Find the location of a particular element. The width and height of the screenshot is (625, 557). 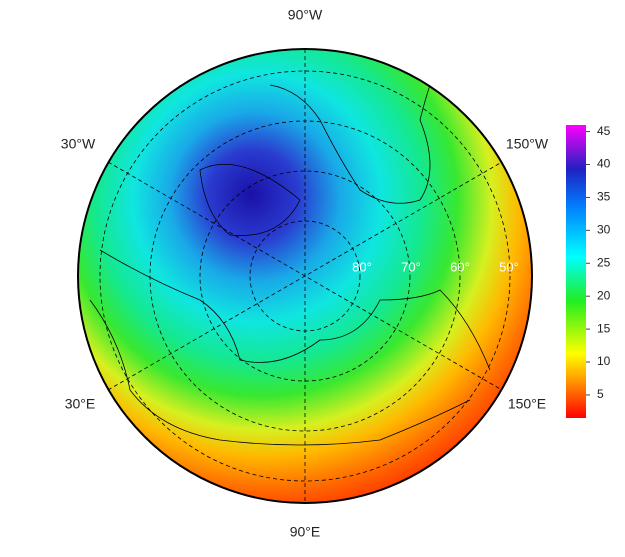

latitude-label: 60° is located at coordinates (460, 266).